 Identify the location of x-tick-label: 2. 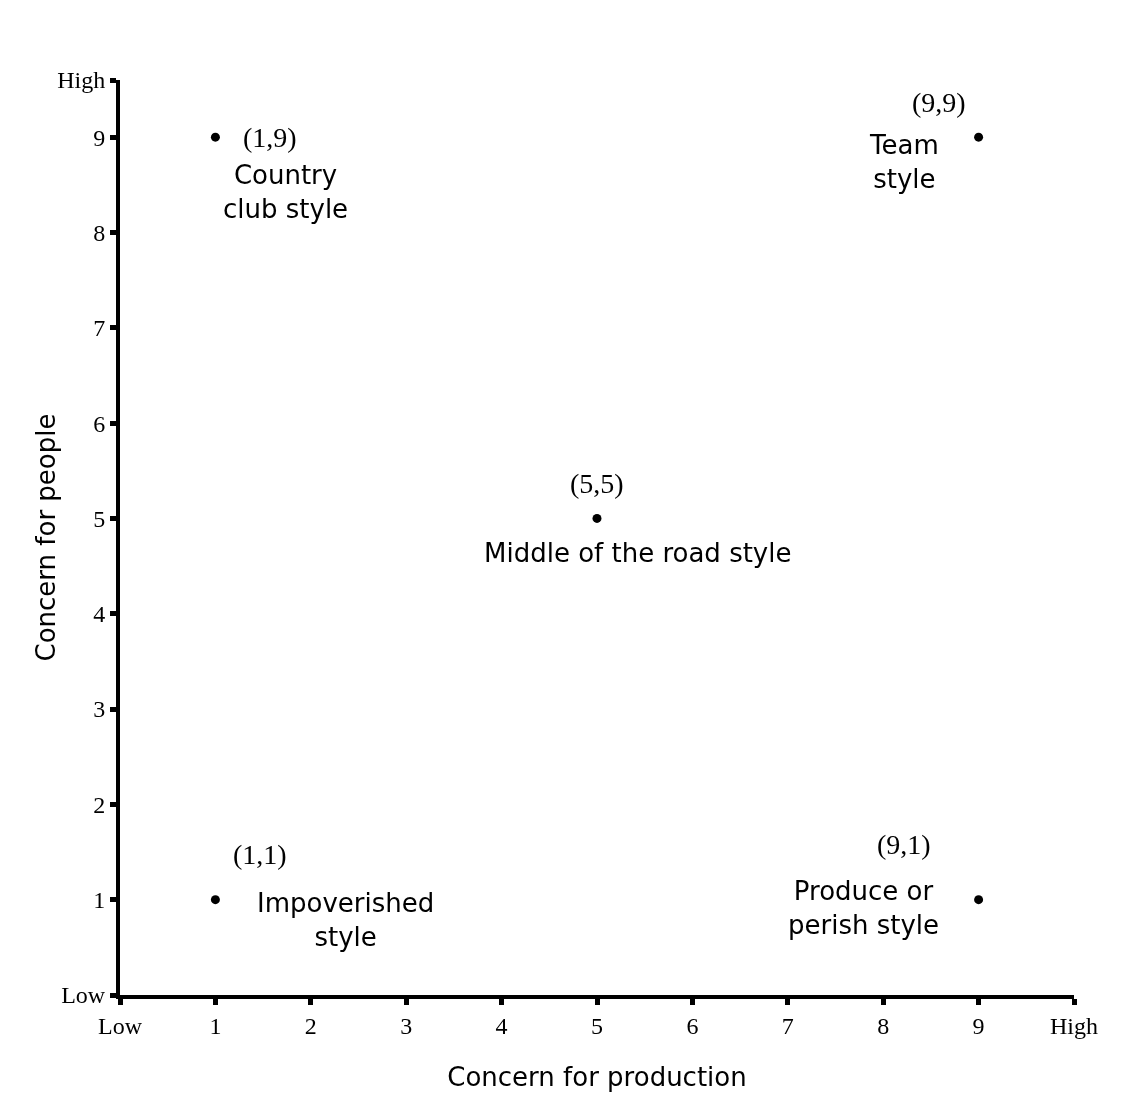
(310, 1025).